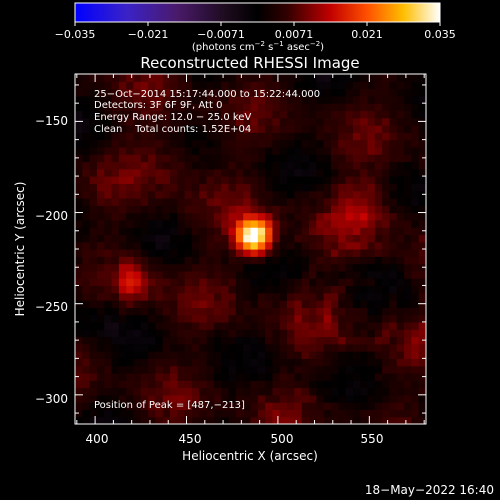  Describe the element at coordinates (258, 46) in the screenshot. I see `colorbar-units: (photons cm−2 s−1 asec−2)` at that location.